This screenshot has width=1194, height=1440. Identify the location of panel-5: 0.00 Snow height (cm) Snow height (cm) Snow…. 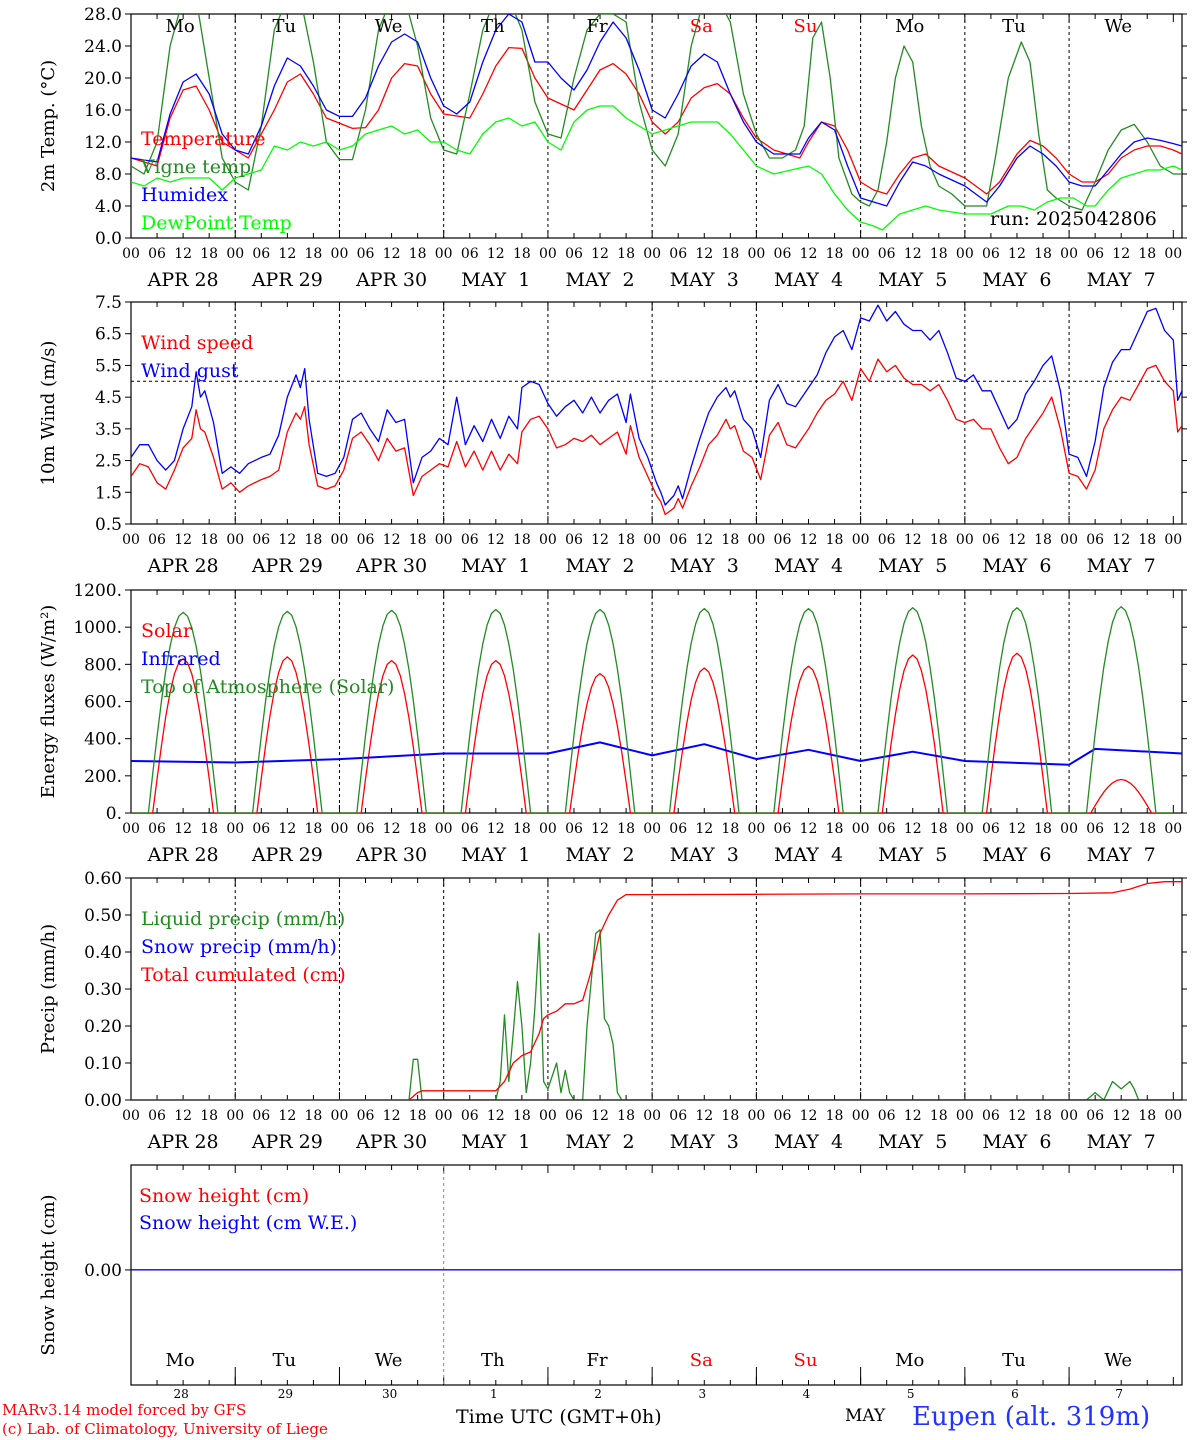
(610, 1275).